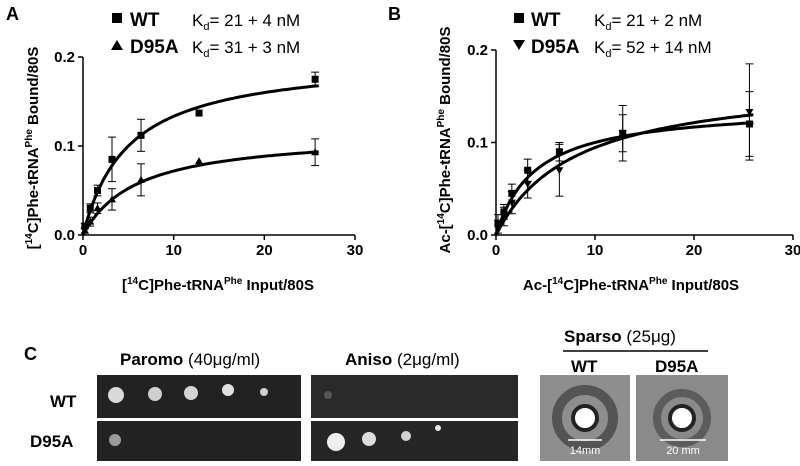 Image resolution: width=800 pixels, height=466 pixels. I want to click on legend-a-wt-kd-value: 21 + 4 nM, so click(262, 20).